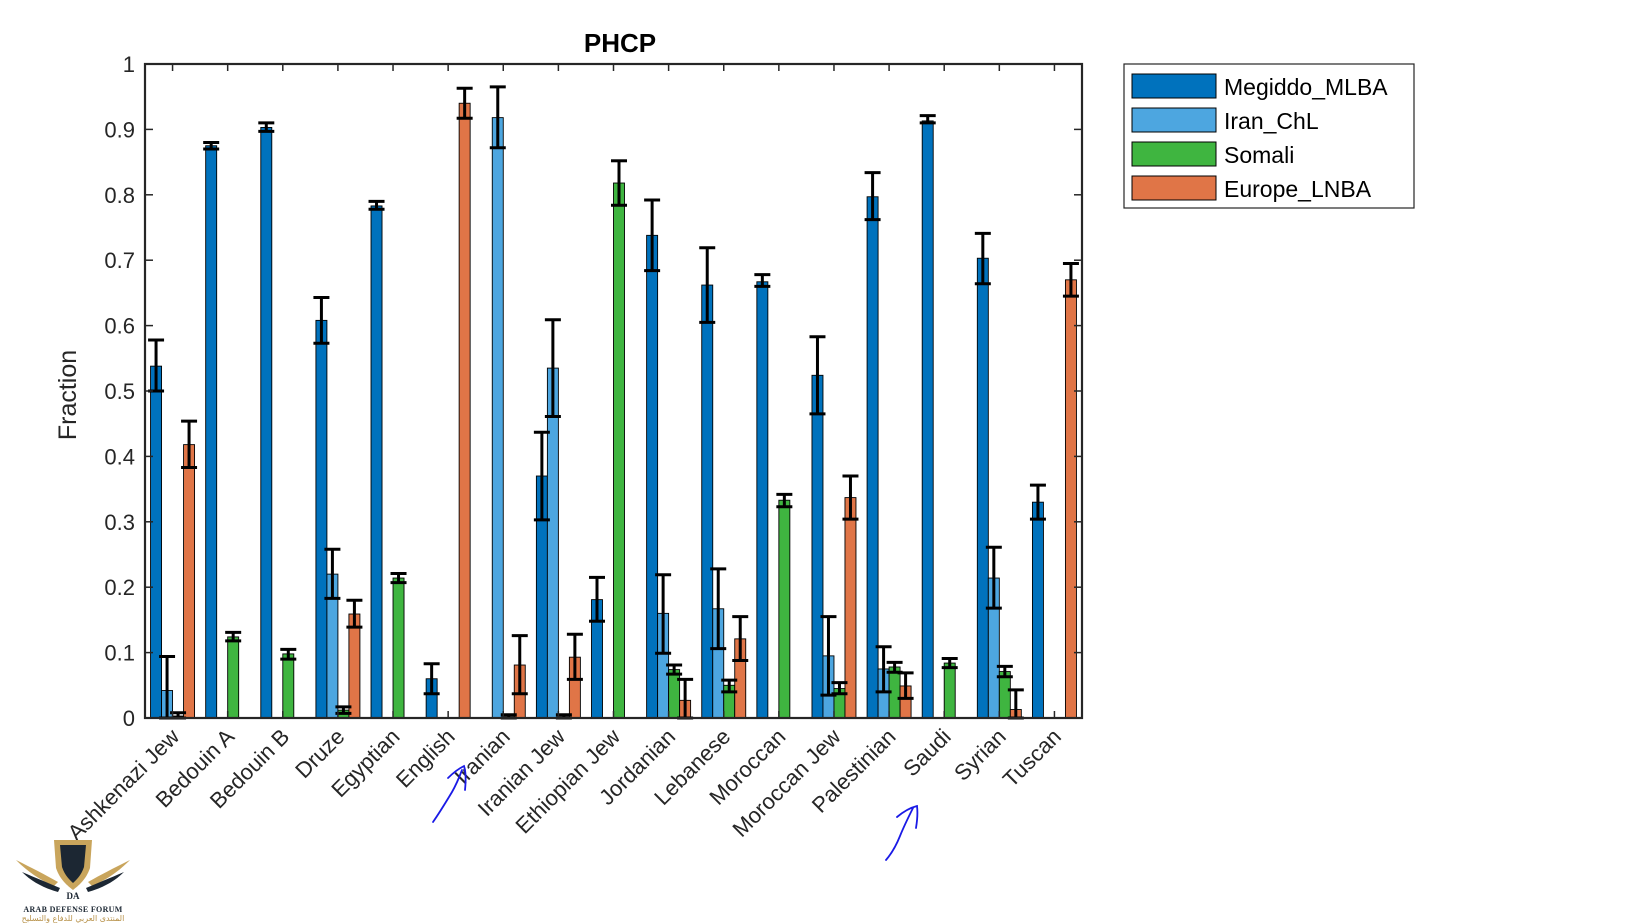 This screenshot has height=923, width=1637. What do you see at coordinates (850, 608) in the screenshot?
I see `bar-europe-lnba-moroccan-jew` at bounding box center [850, 608].